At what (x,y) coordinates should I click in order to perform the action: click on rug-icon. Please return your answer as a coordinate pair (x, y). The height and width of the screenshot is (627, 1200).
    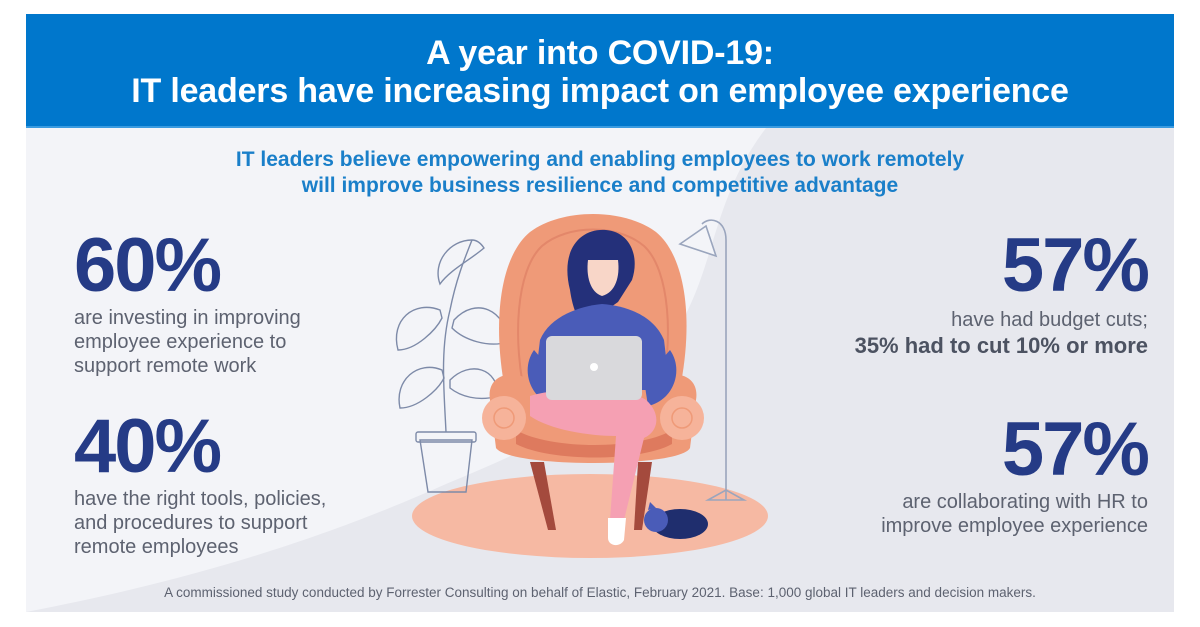
    Looking at the image, I should click on (590, 516).